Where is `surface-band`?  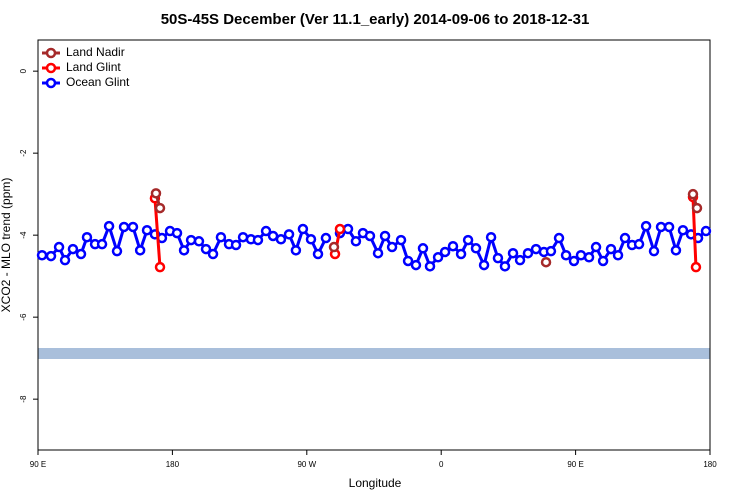 surface-band is located at coordinates (374, 353).